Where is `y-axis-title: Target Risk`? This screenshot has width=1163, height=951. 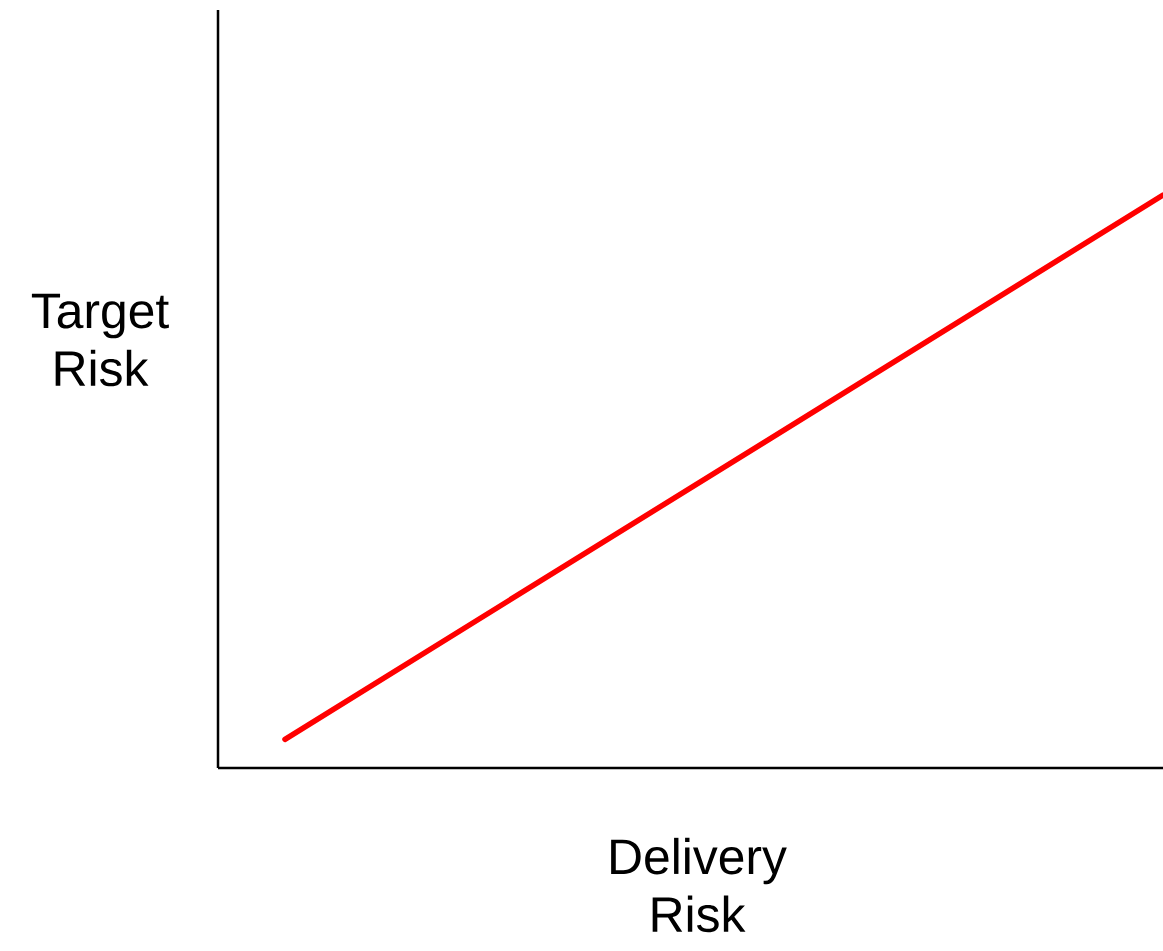 y-axis-title: Target Risk is located at coordinates (100, 340).